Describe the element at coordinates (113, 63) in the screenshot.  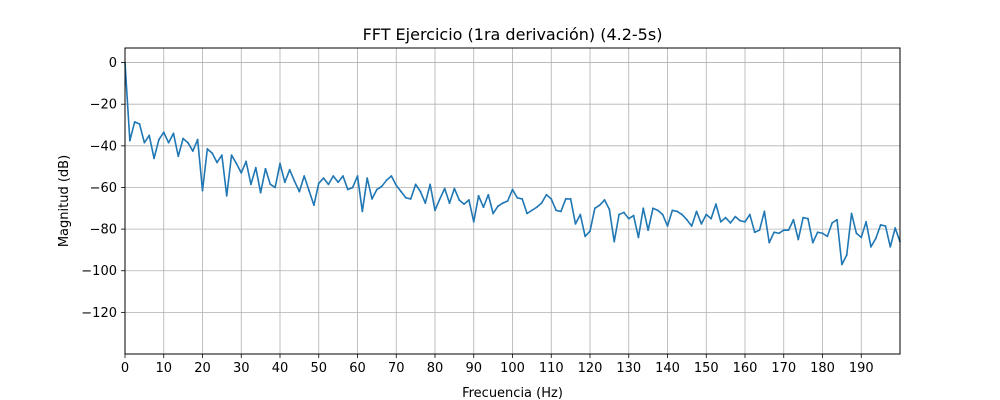
I see `y-tick-label: 0` at that location.